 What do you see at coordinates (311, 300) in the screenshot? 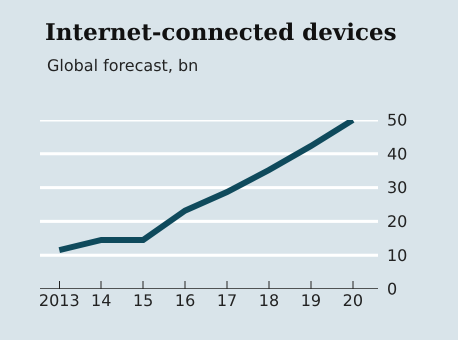
I see `x-tick-label: 19` at bounding box center [311, 300].